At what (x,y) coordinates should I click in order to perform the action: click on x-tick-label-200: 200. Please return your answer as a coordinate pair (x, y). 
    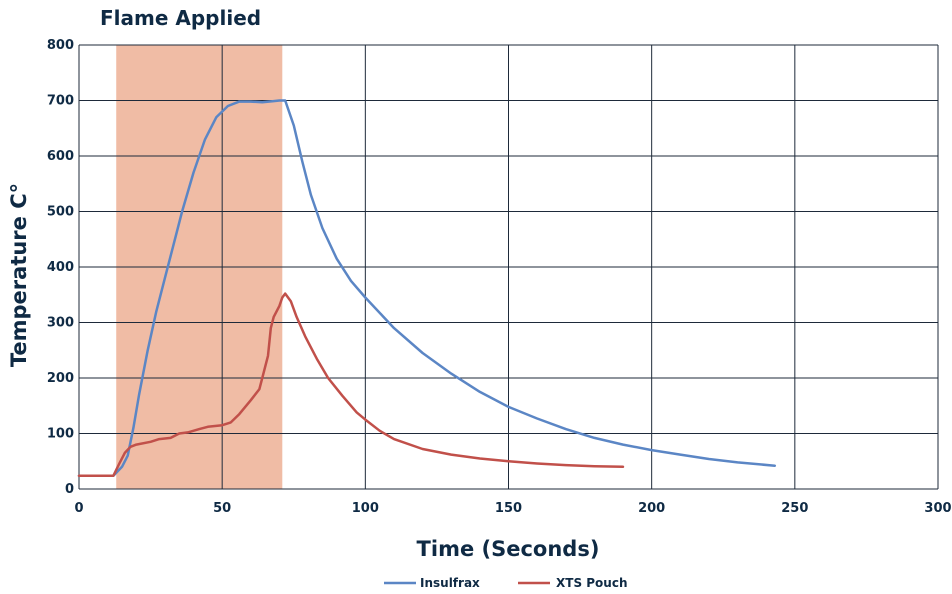
    Looking at the image, I should click on (651, 508).